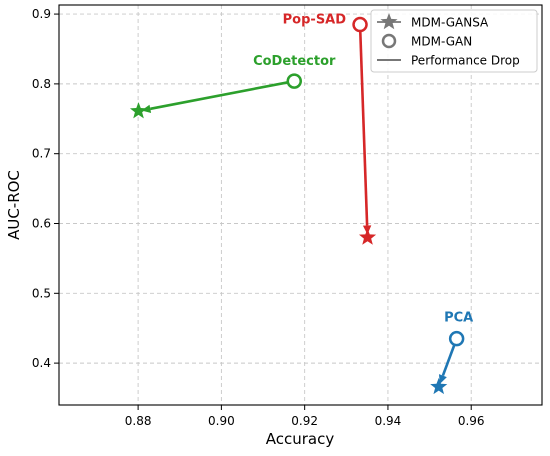  What do you see at coordinates (458, 318) in the screenshot?
I see `series-label: PCA` at bounding box center [458, 318].